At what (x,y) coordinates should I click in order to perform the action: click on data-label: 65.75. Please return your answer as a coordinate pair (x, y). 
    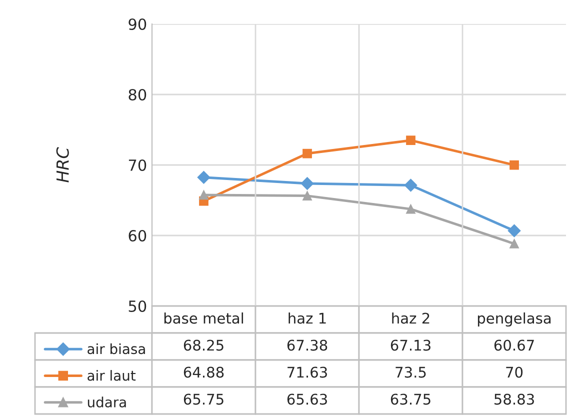
    Looking at the image, I should click on (204, 399).